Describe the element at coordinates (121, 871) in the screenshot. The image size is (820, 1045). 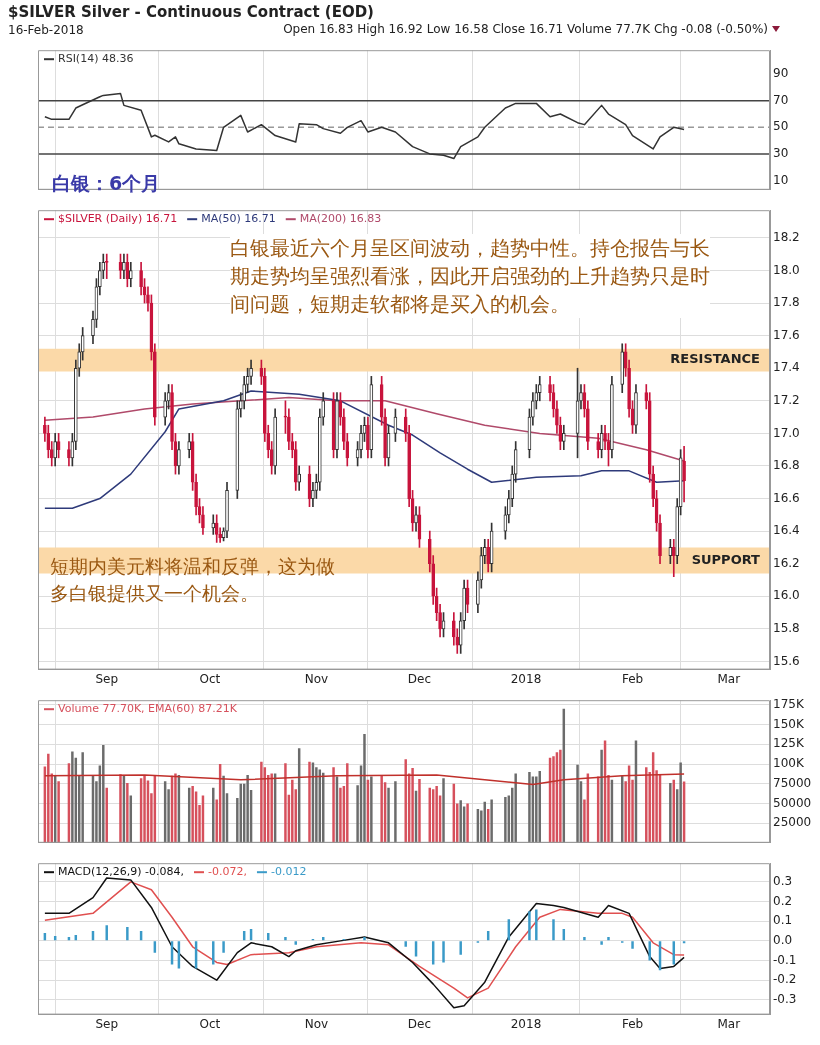
I see `legend-label: MACD(12,26,9) -0.084,` at that location.